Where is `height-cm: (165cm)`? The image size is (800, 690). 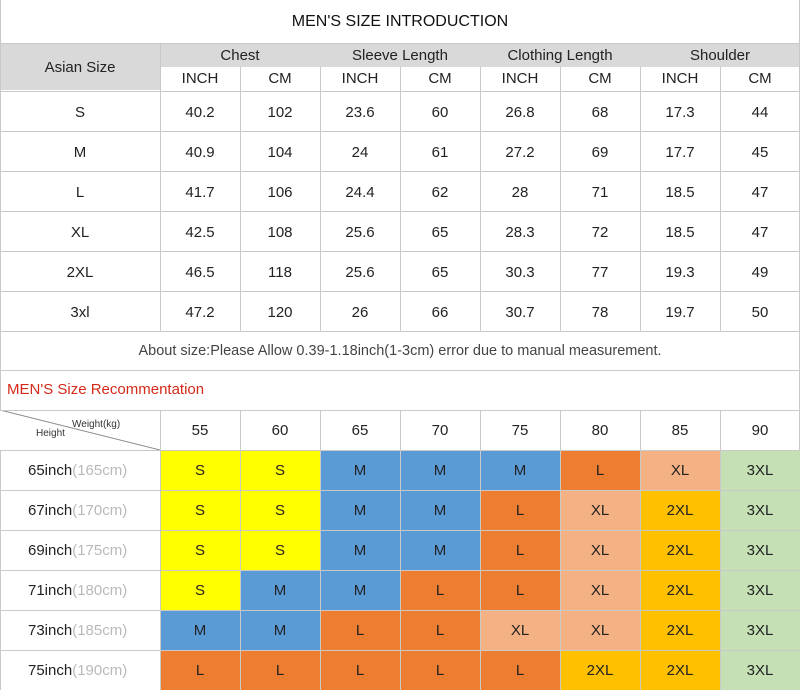 height-cm: (165cm) is located at coordinates (100, 470).